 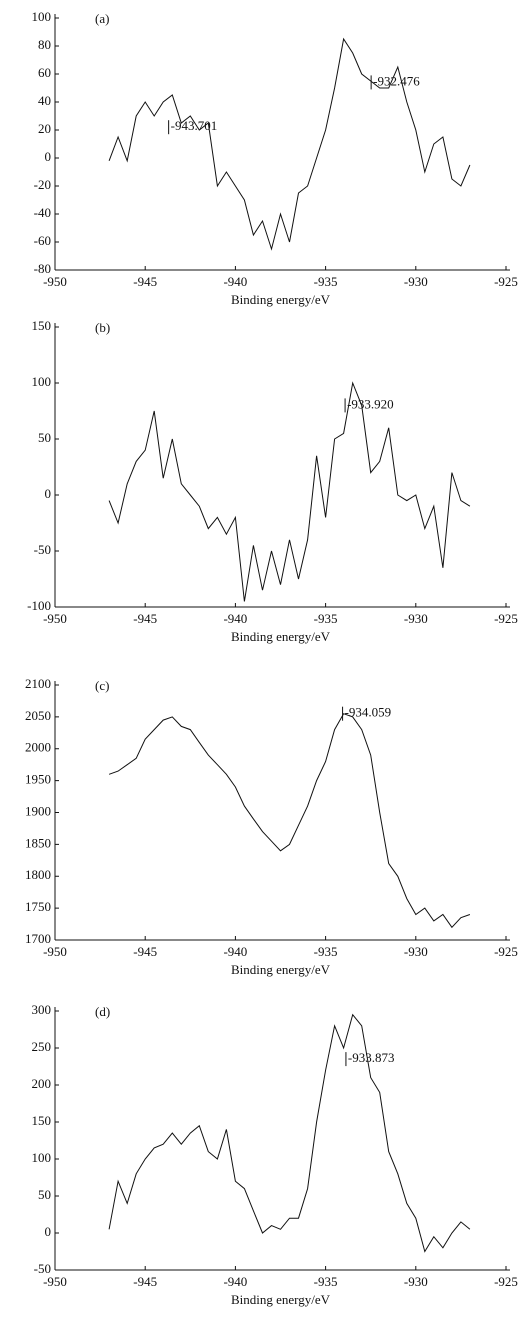 What do you see at coordinates (38, 810) in the screenshot?
I see `y-tick-label: 1900` at bounding box center [38, 810].